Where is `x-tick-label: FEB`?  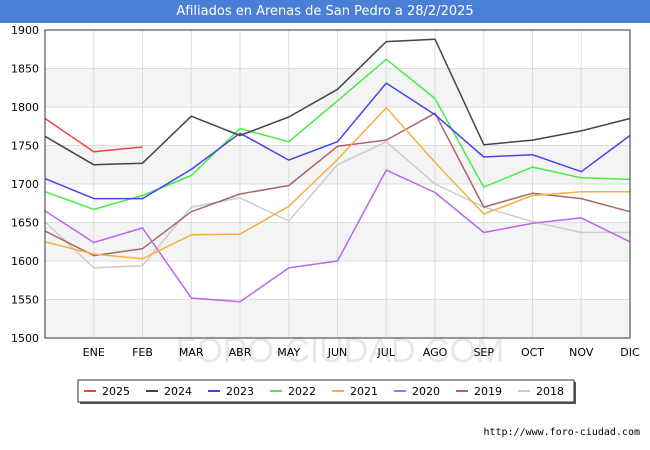
x-tick-label: FEB is located at coordinates (142, 352).